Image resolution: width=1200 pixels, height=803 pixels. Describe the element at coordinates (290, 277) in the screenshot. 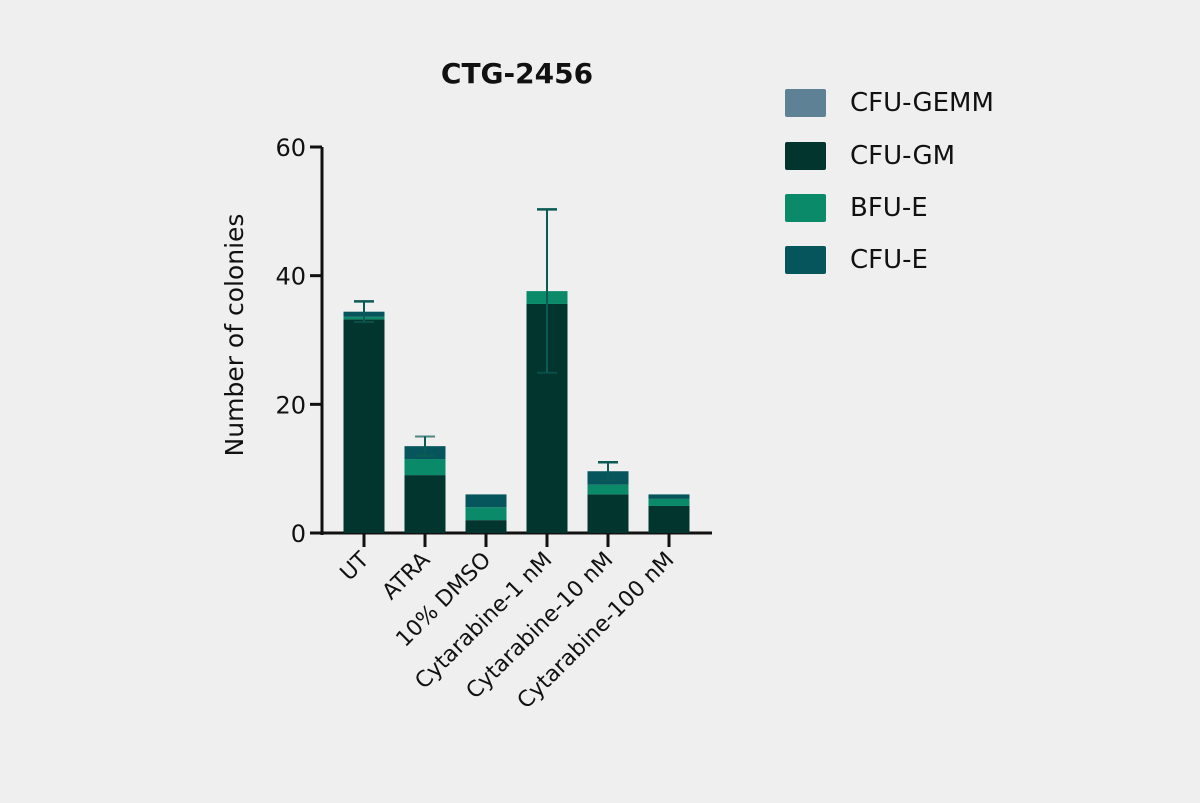

I see `y-tick-label: 40` at that location.